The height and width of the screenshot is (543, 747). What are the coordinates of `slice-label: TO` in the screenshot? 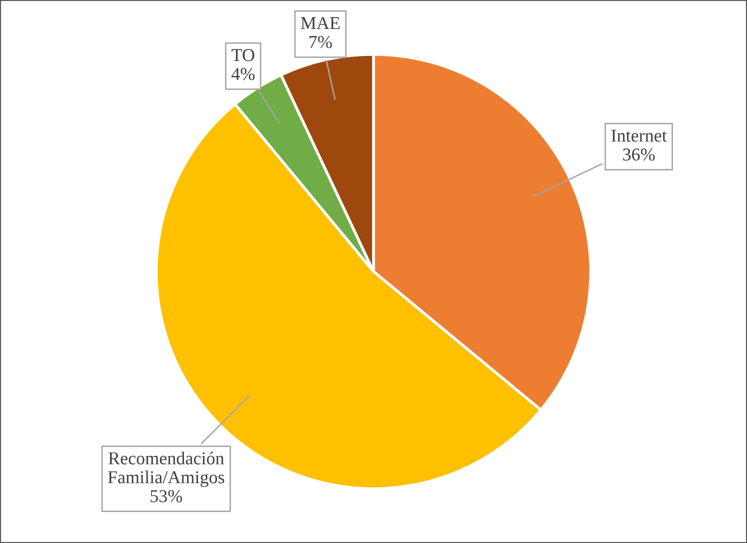 It's located at (243, 55).